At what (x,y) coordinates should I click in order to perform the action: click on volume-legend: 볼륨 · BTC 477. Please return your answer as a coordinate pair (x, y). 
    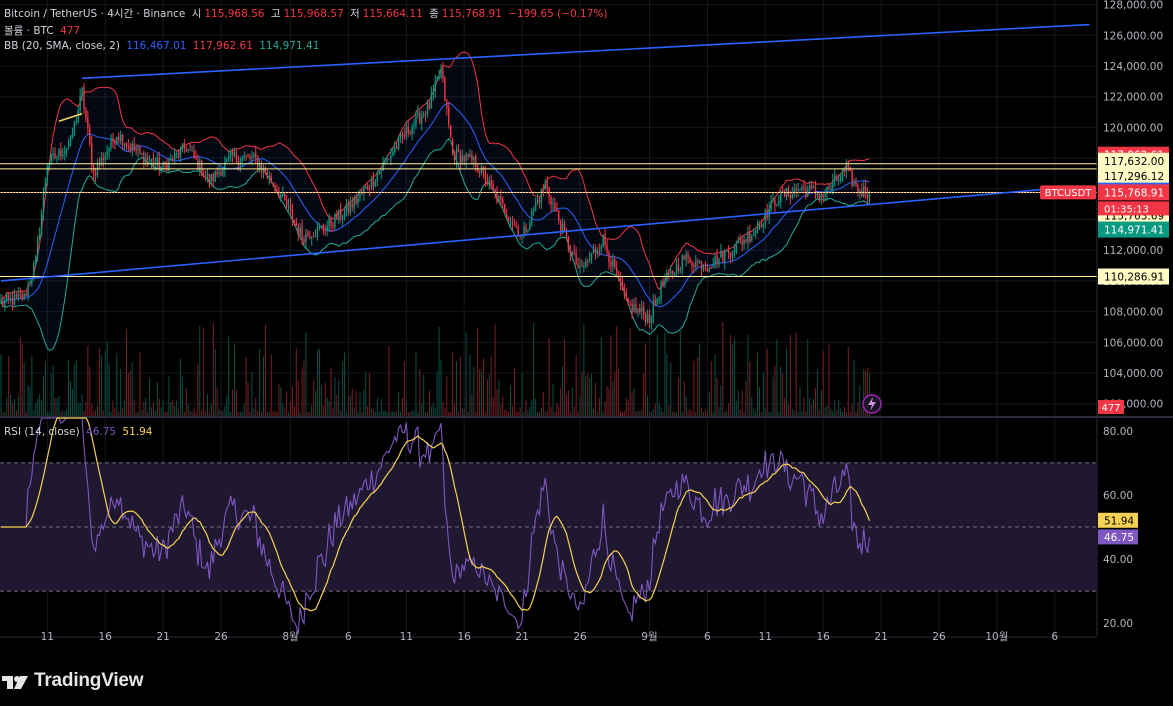
    Looking at the image, I should click on (43, 31).